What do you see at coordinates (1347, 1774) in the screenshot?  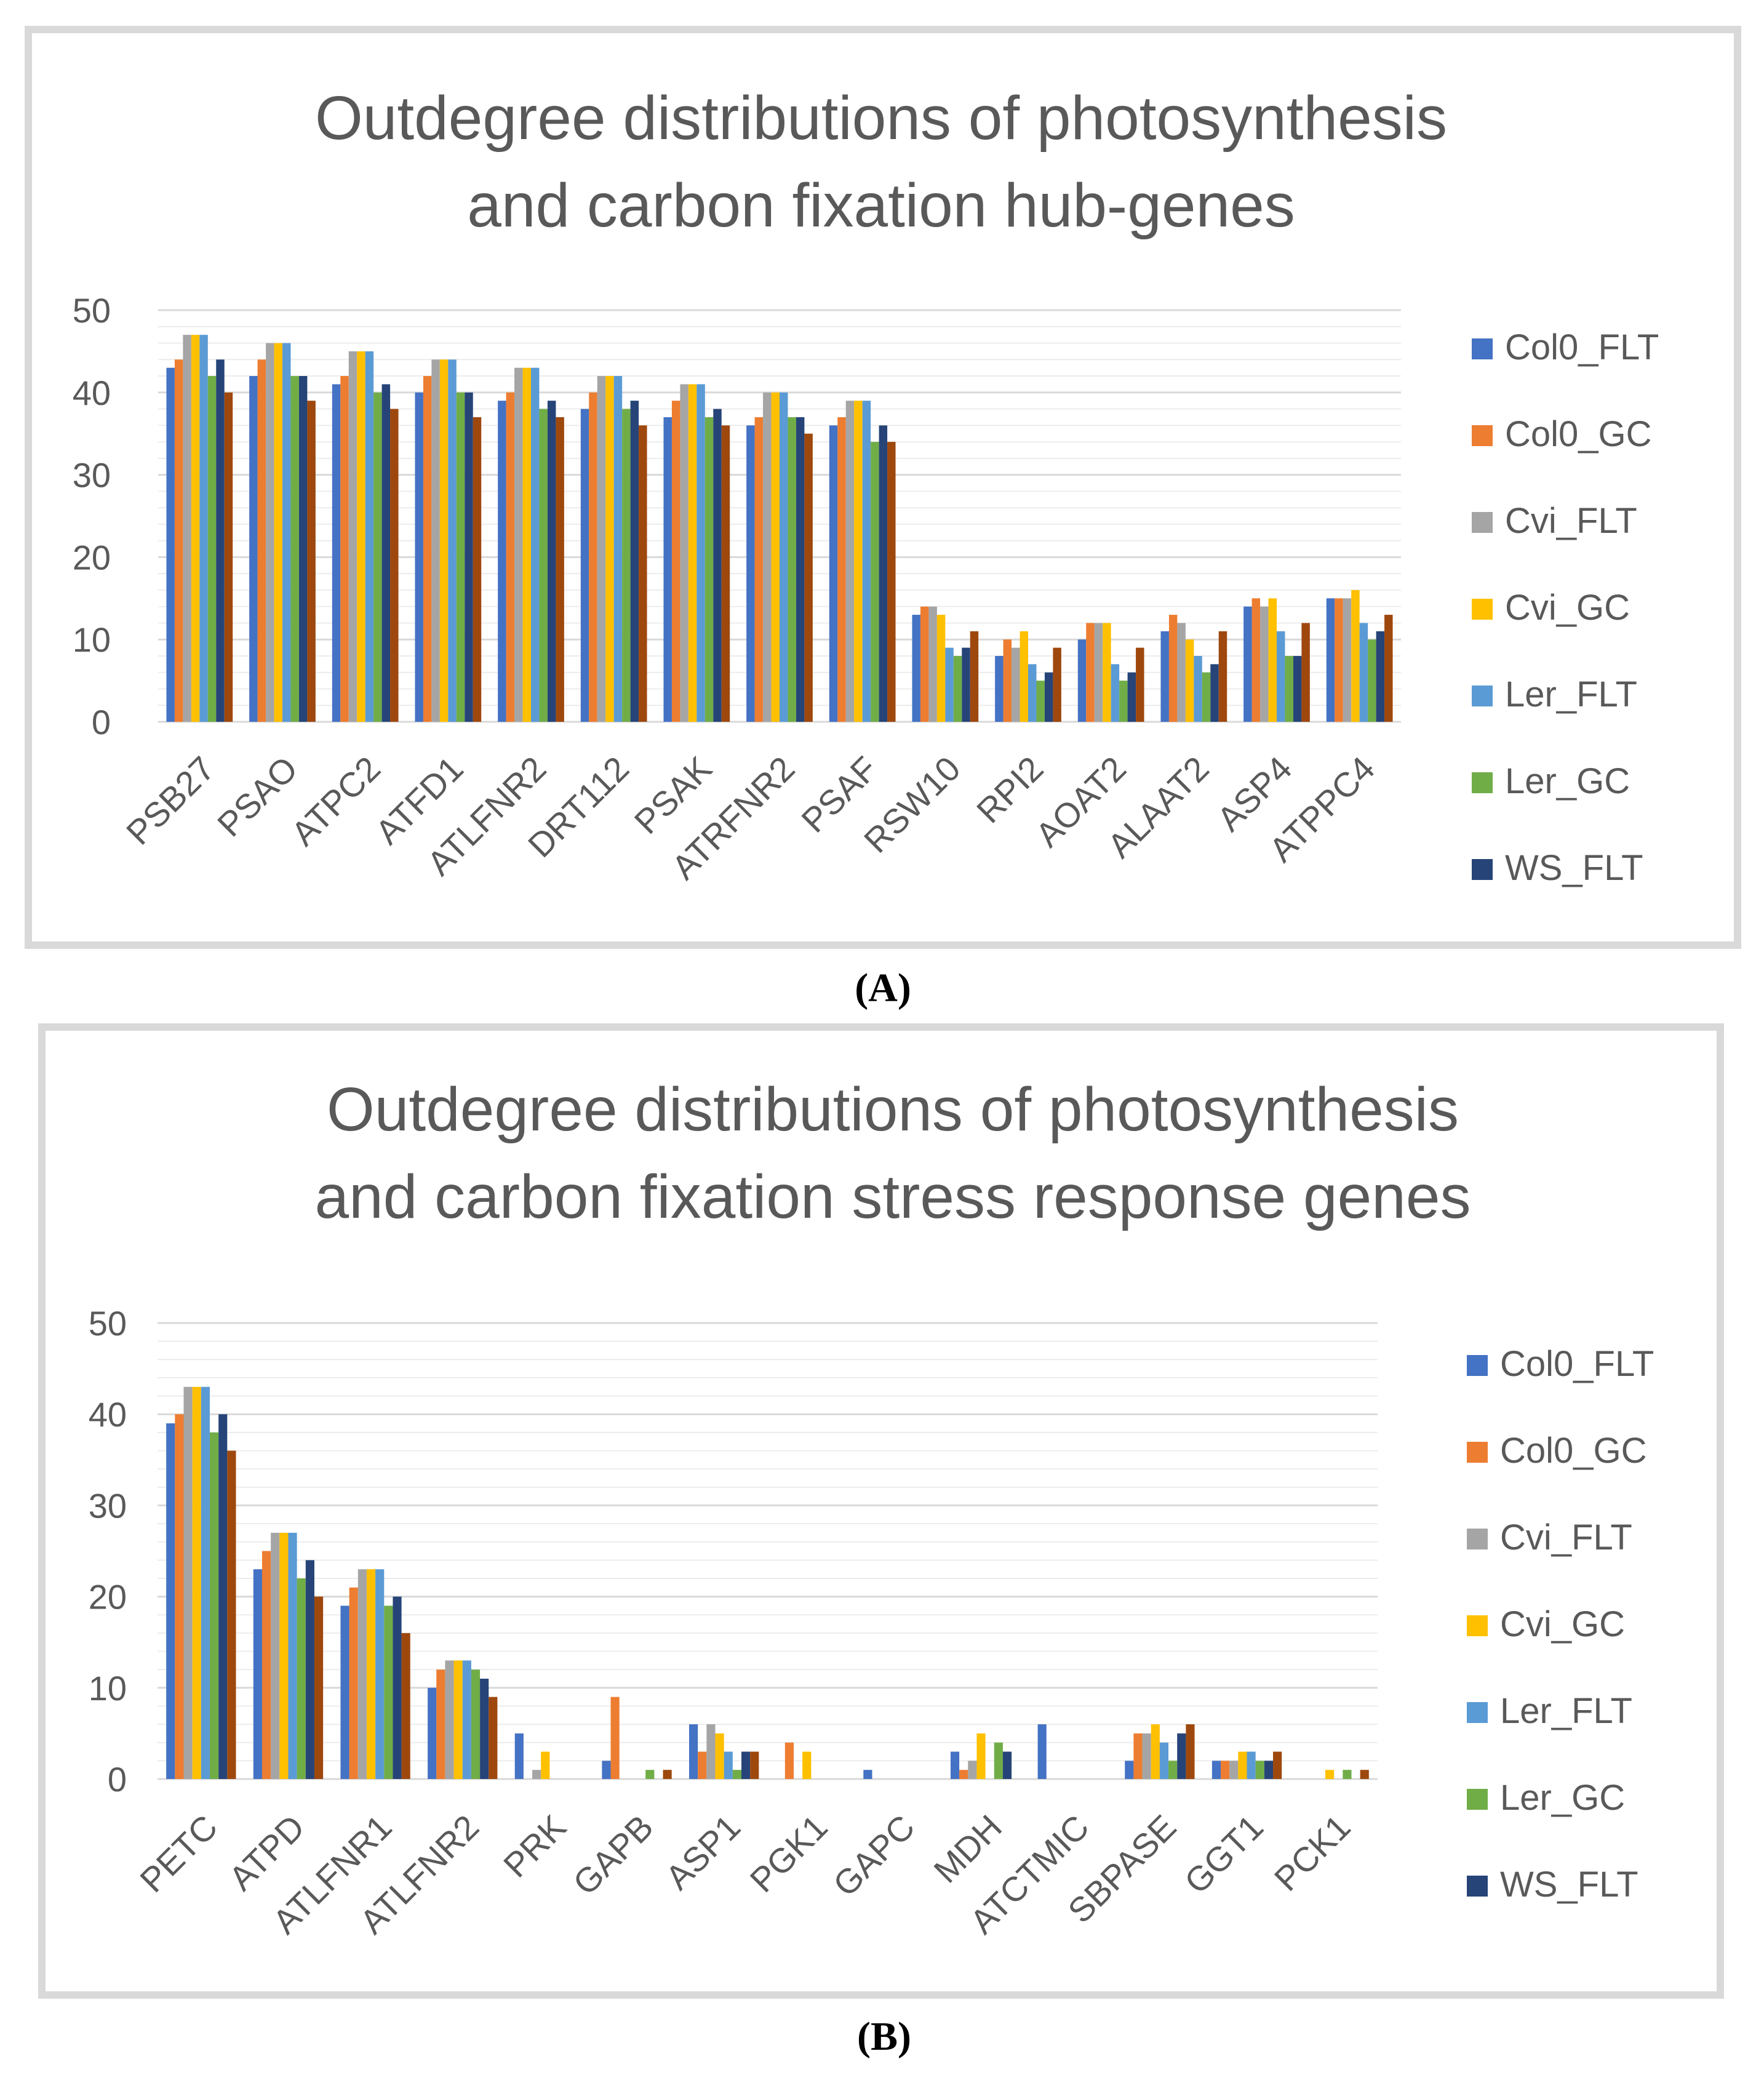 I see `chart-b-bar-ler-gc-pck1` at bounding box center [1347, 1774].